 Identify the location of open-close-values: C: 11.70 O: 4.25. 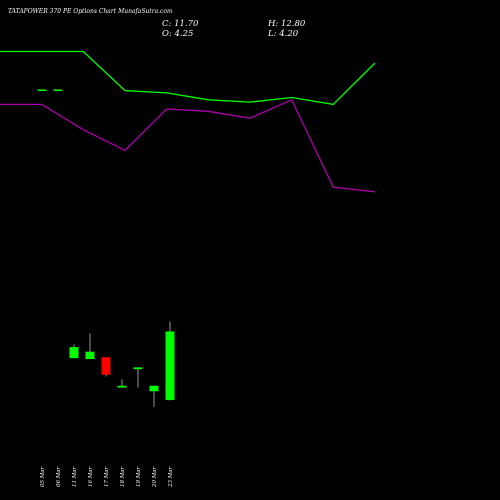
(180, 29).